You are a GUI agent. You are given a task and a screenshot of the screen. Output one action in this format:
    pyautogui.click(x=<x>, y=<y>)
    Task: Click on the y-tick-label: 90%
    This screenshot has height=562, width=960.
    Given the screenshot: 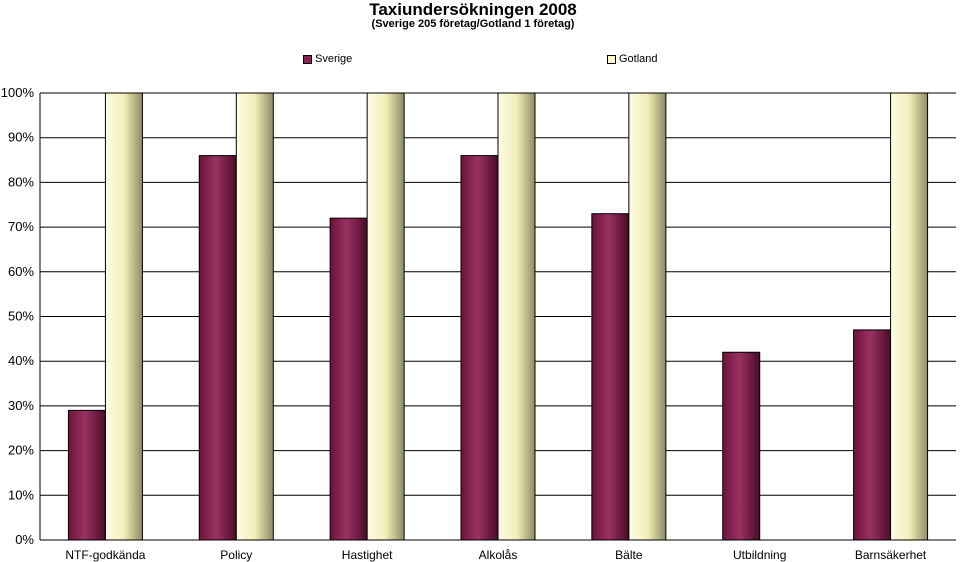 What is the action you would take?
    pyautogui.click(x=21, y=137)
    